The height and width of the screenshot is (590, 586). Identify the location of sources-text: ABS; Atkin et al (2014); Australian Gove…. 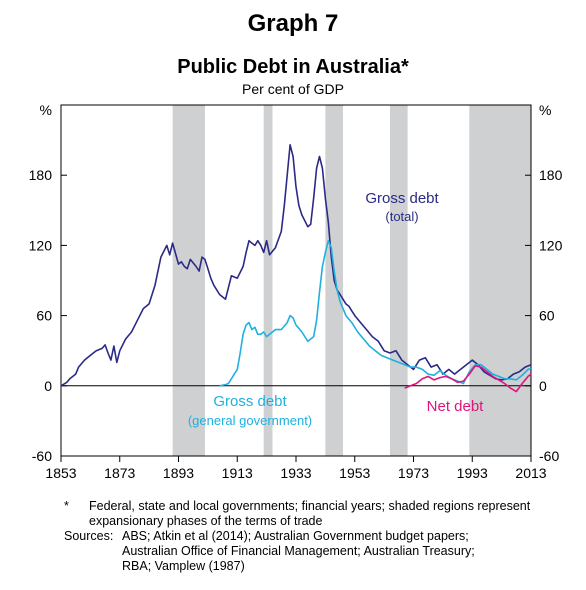
(337, 551).